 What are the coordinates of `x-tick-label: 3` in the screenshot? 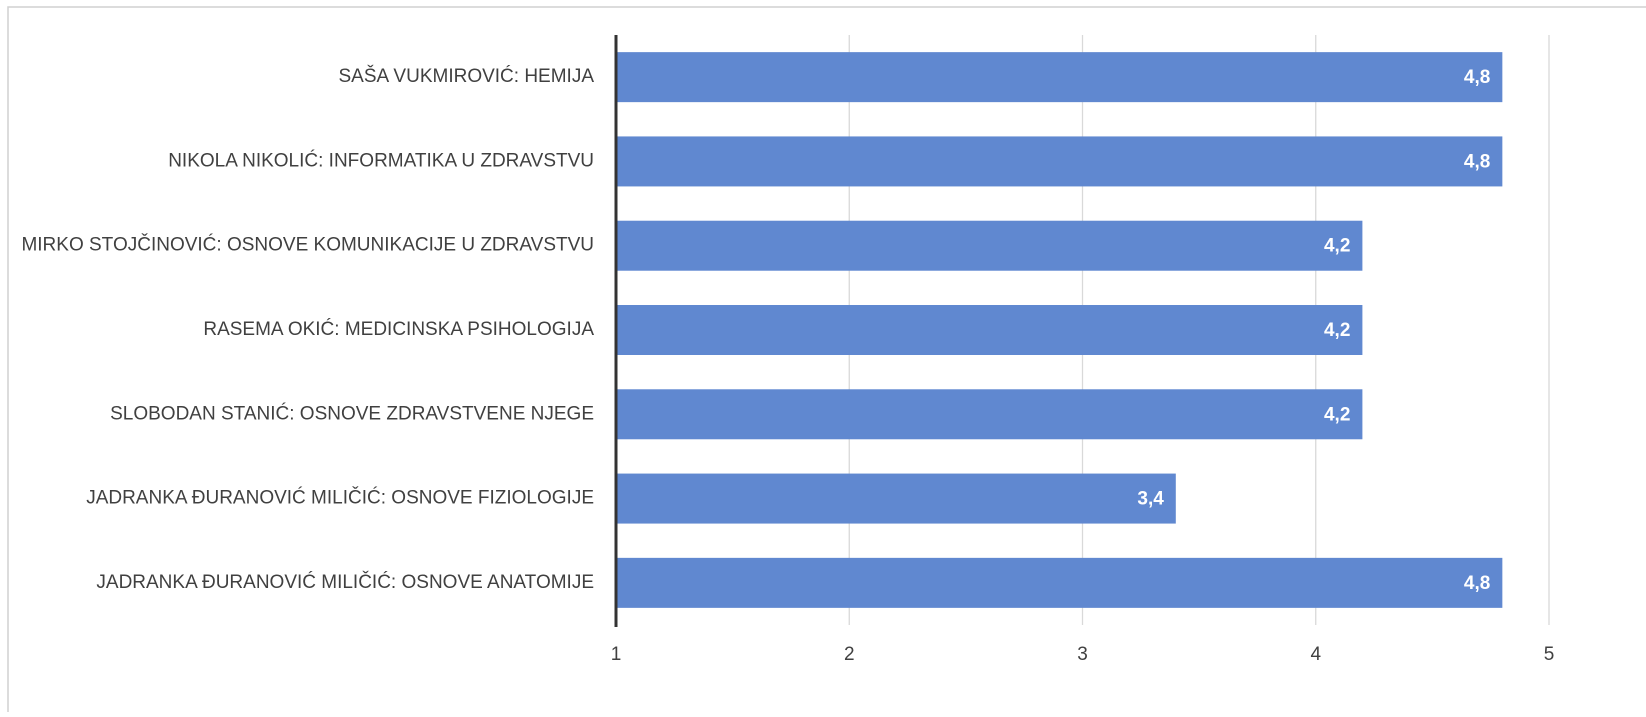 It's located at (1082, 654).